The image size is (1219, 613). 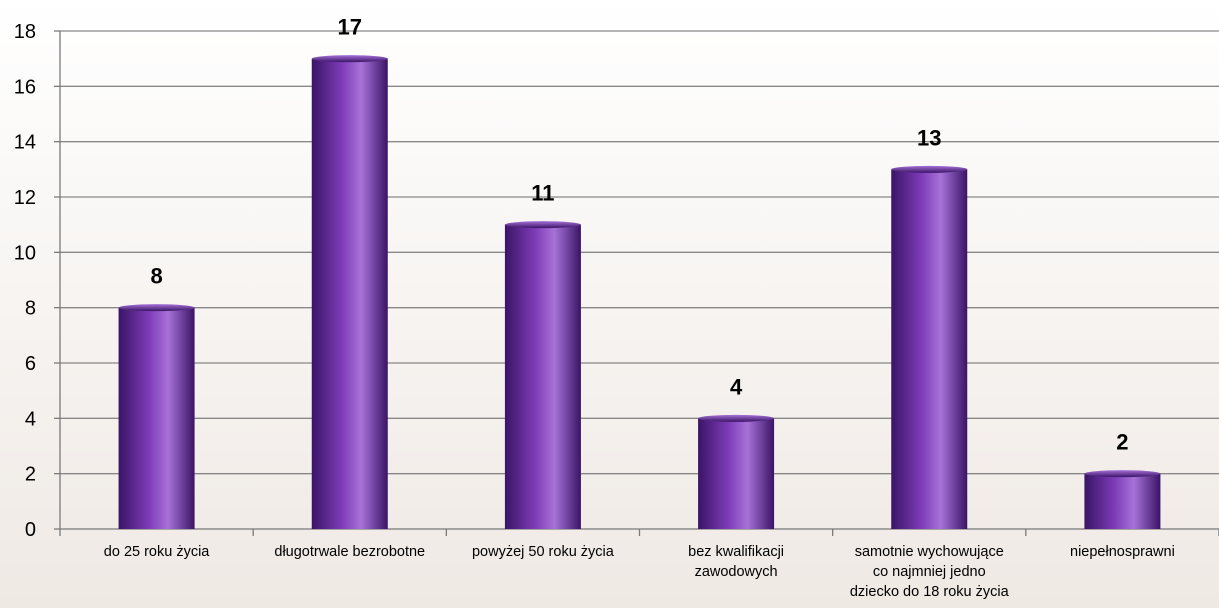 What do you see at coordinates (25, 281) in the screenshot?
I see `y-tick-labels: 0 2 4 6 8 10 12 14 16 18` at bounding box center [25, 281].